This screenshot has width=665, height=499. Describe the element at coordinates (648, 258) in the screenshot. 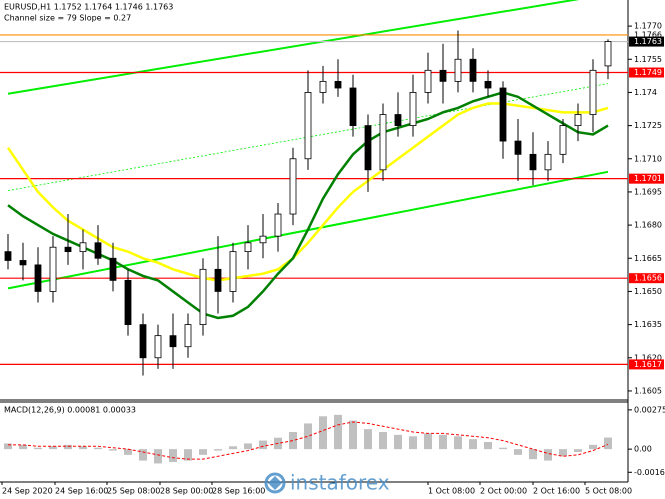

I see `y-tick-label: 1.1665` at that location.